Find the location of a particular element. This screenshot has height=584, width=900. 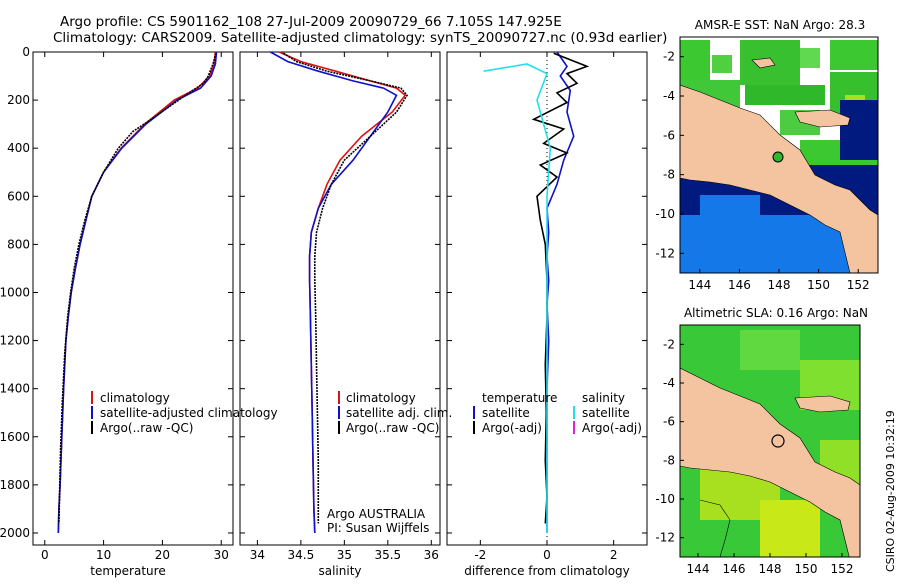

y-tick-label: 1200 is located at coordinates (15, 341).